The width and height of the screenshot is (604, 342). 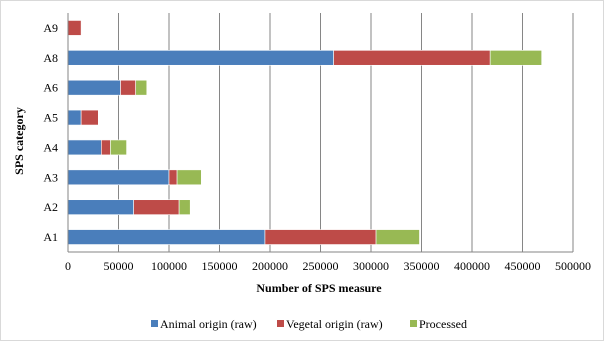 What do you see at coordinates (422, 266) in the screenshot?
I see `x-tick-label: 350000` at bounding box center [422, 266].